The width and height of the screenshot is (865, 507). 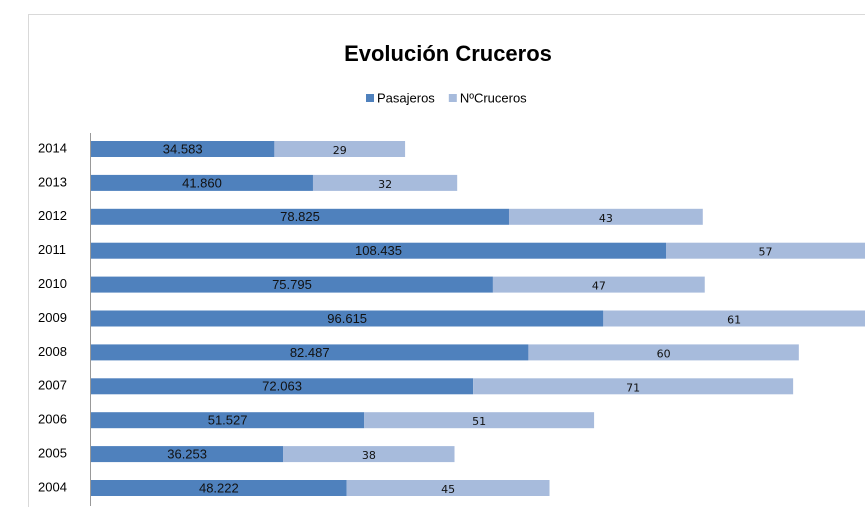 I want to click on data-label: 38, so click(x=369, y=455).